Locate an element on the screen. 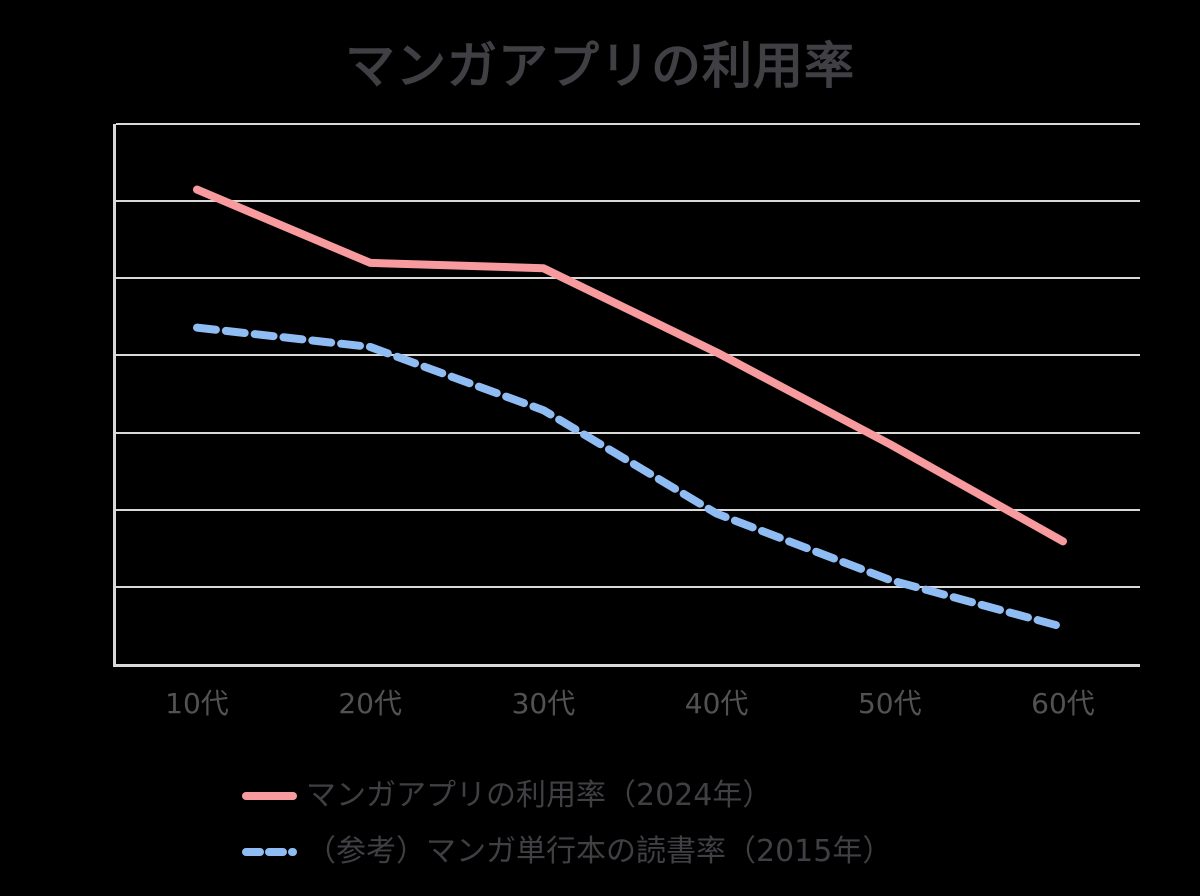 This screenshot has height=896, width=1200. x-axis-label: 20代 is located at coordinates (370, 703).